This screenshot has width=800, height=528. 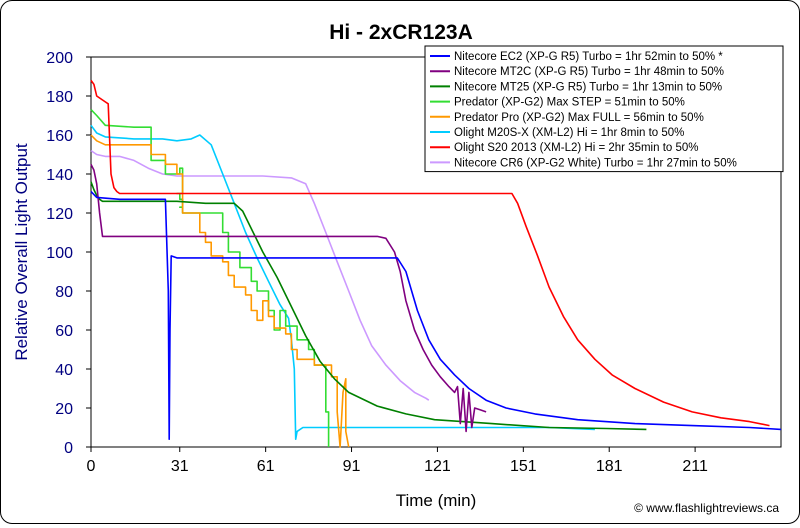 I want to click on y-tick-label: 200, so click(x=59, y=58).